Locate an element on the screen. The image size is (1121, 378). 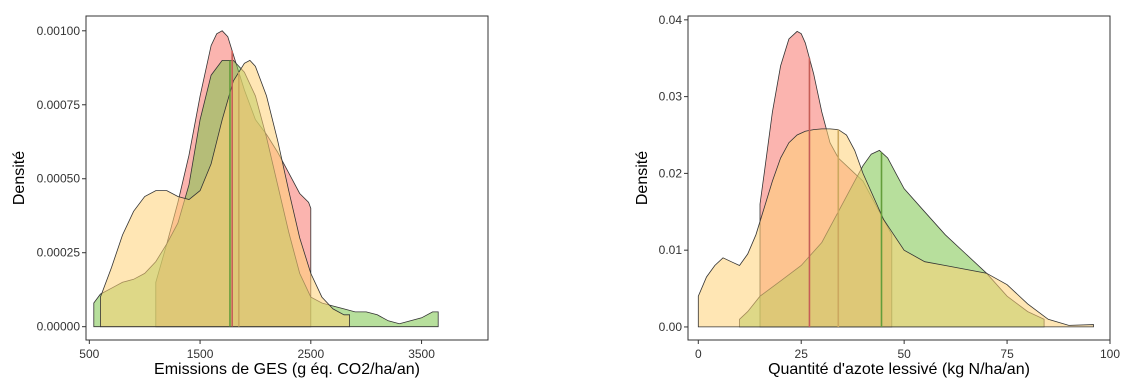
x-tick-label: 75 is located at coordinates (1007, 354).